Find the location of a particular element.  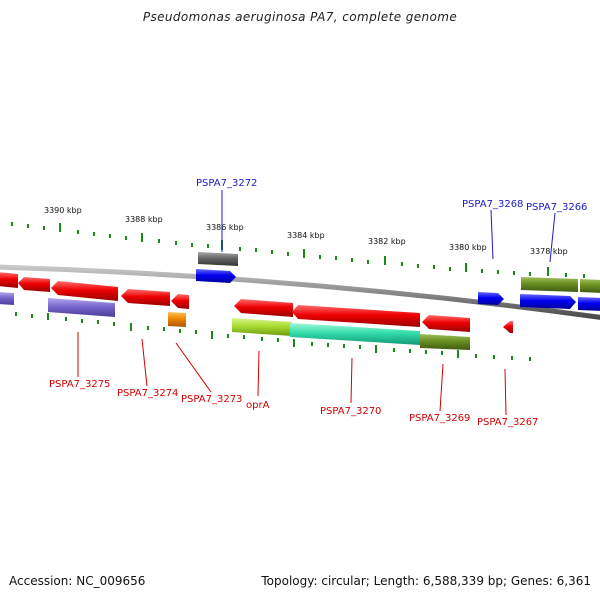

genome-backbone is located at coordinates (300, 292).